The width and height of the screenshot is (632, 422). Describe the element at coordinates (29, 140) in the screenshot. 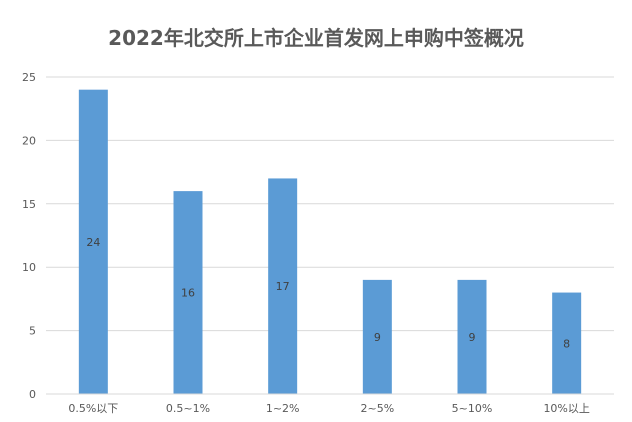

I see `y-tick-label: 20` at that location.